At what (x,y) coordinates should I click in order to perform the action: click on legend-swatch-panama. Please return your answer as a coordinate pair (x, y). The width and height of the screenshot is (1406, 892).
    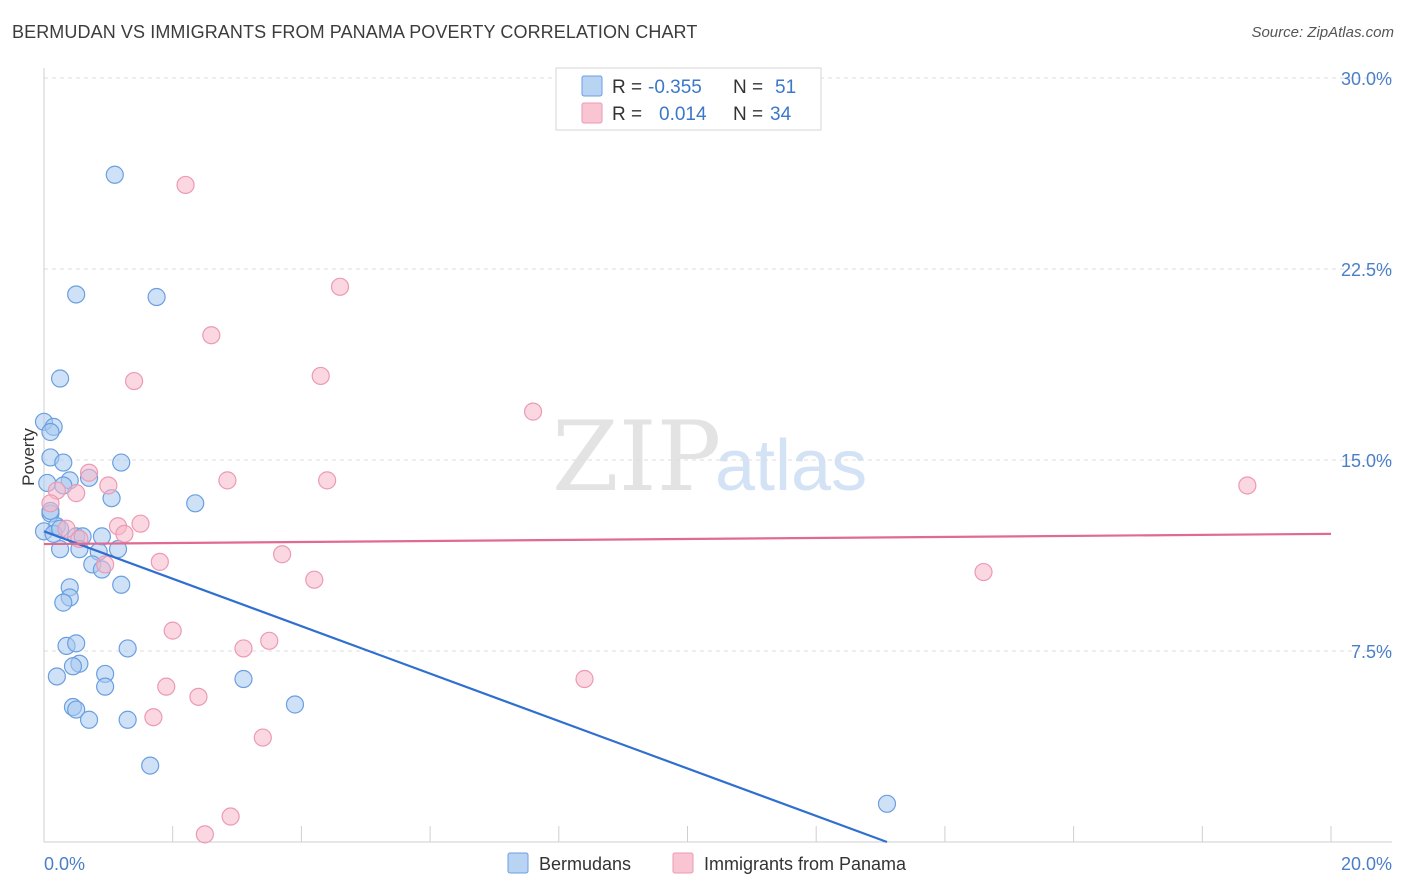
    Looking at the image, I should click on (592, 113).